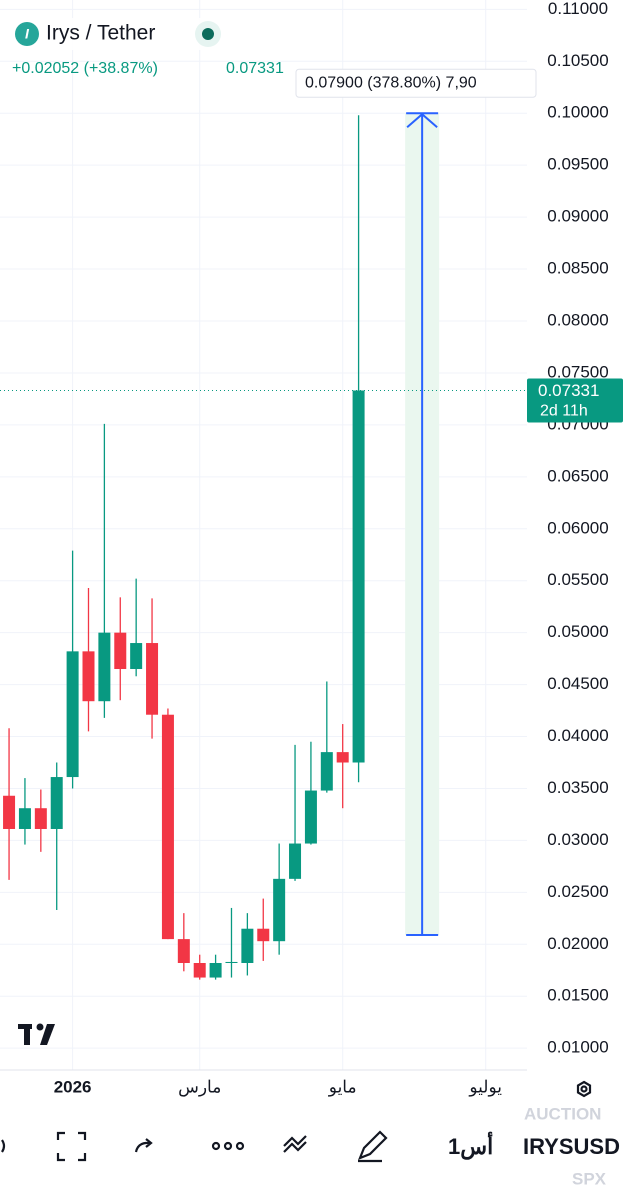  I want to click on ticker: IRYSUSD, so click(571, 1146).